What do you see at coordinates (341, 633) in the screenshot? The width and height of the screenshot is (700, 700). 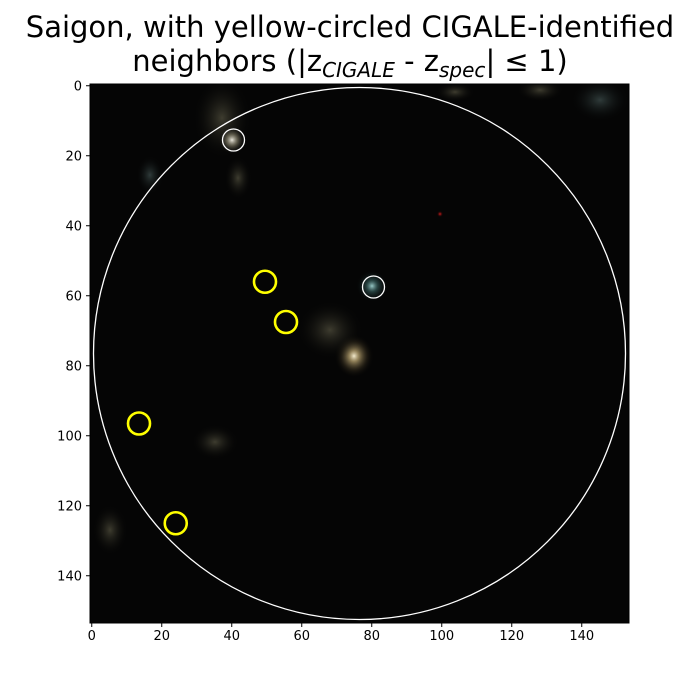 I see `x-axis: 0 20 40 60 80 100 120 140` at bounding box center [341, 633].